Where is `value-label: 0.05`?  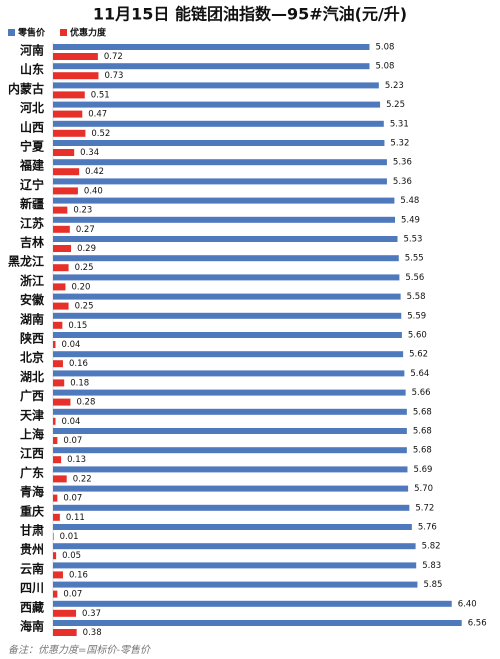
value-label: 0.05 is located at coordinates (71, 556).